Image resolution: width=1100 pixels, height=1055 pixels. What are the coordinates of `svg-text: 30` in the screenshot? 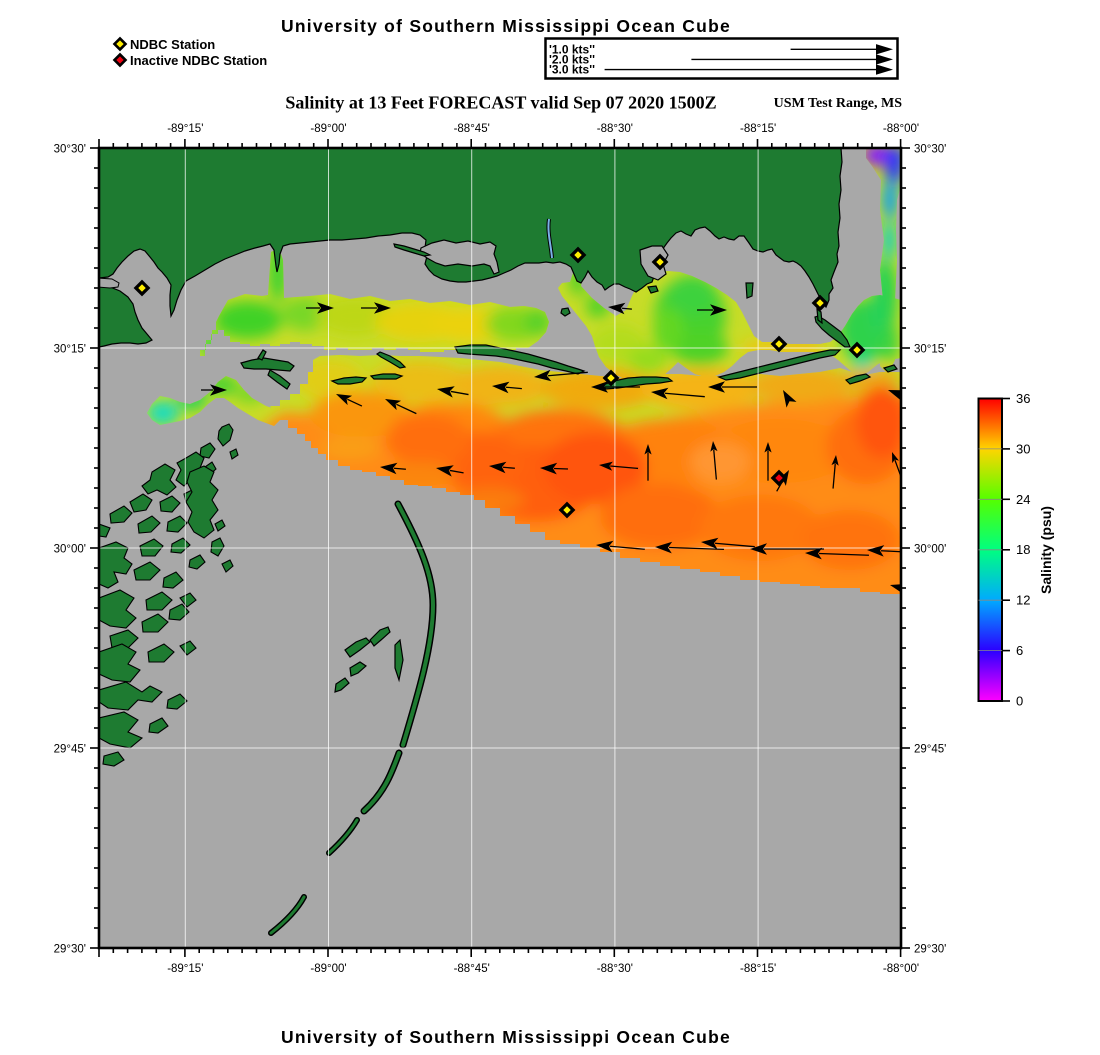 It's located at (1023, 448).